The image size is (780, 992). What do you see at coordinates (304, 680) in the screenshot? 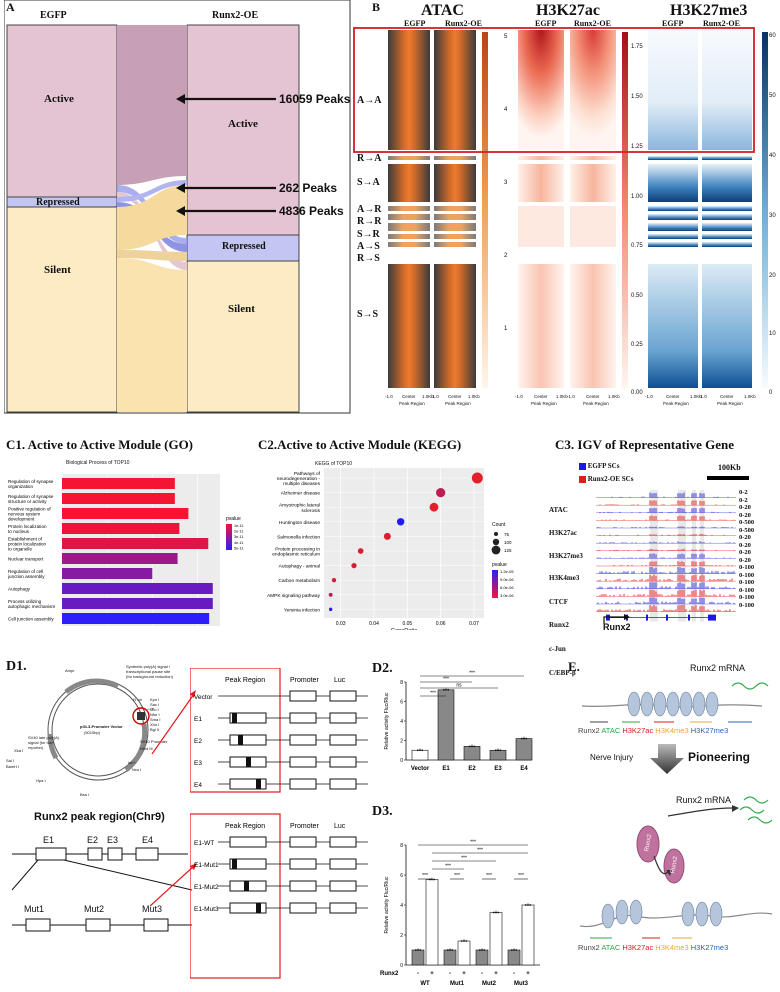
I see `construct-hdr-promoter: Promoter` at bounding box center [304, 680].